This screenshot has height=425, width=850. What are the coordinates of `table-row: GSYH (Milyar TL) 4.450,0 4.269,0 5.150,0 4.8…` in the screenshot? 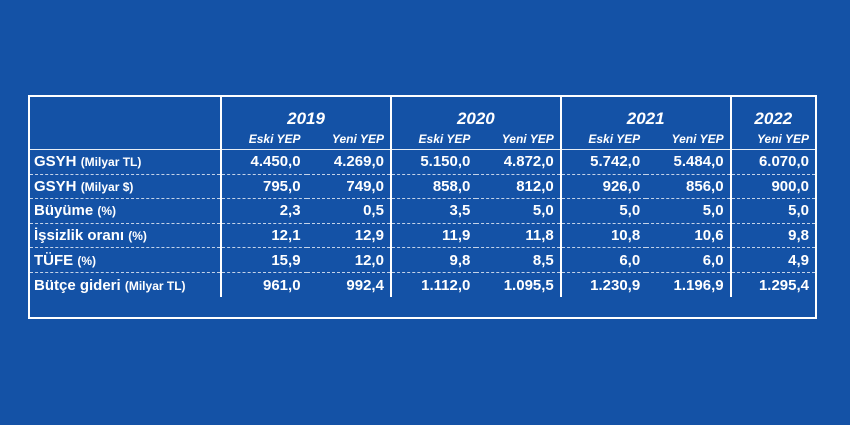 It's located at (422, 162).